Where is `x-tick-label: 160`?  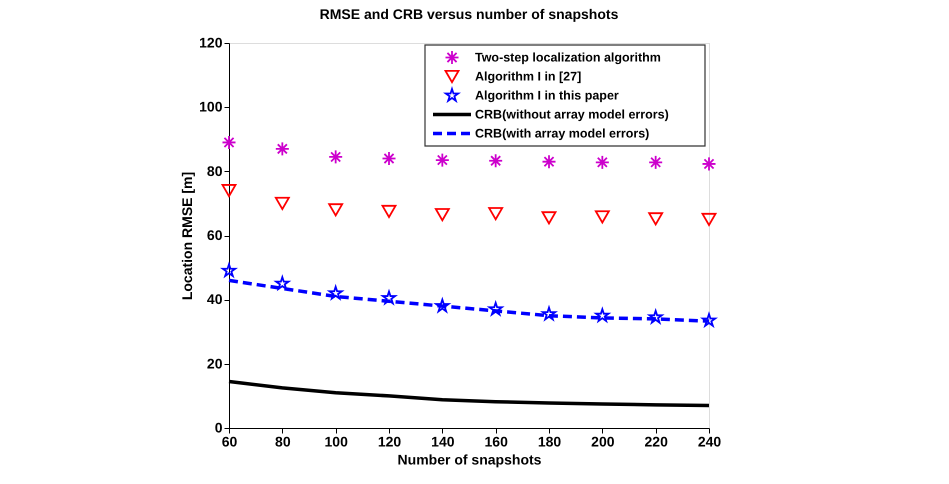
x-tick-label: 160 is located at coordinates (496, 442).